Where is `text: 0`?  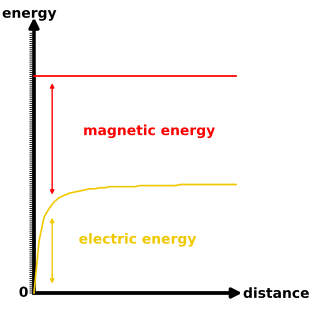 text: 0 is located at coordinates (23, 292).